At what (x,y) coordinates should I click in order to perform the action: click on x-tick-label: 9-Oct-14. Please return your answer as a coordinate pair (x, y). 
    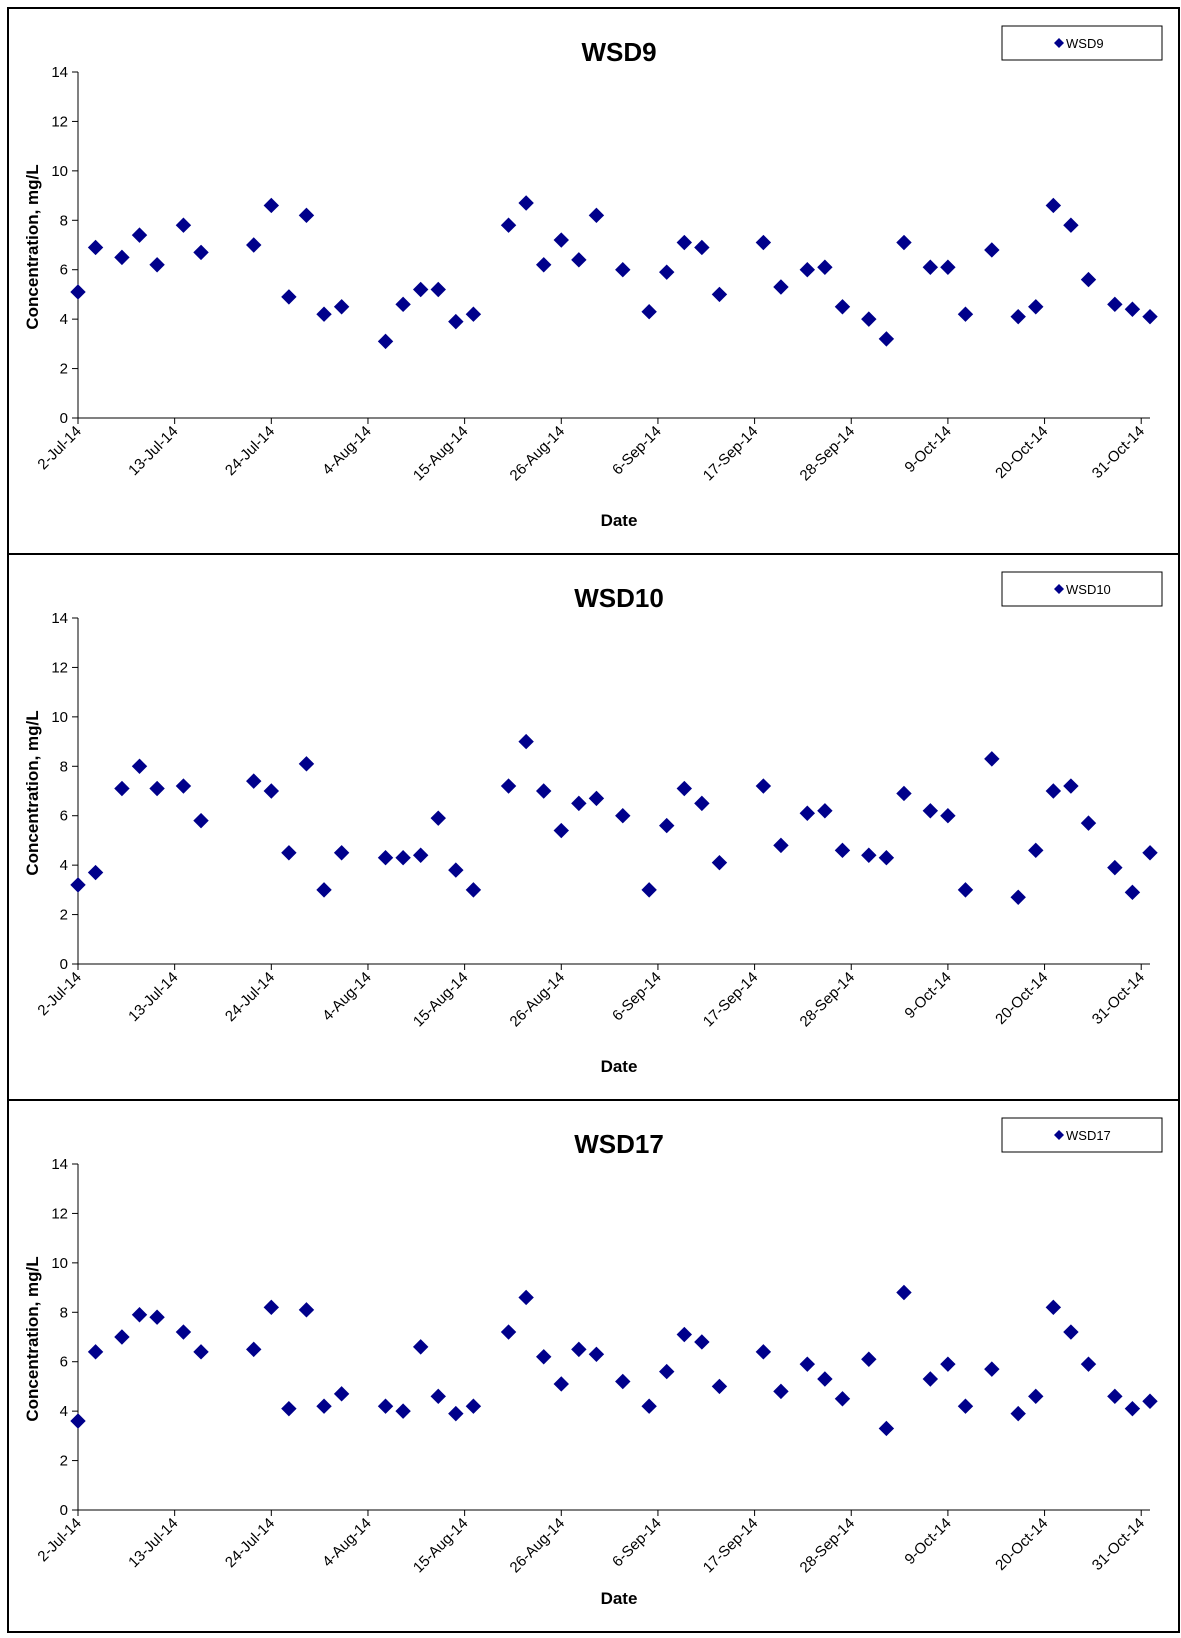
    Looking at the image, I should click on (927, 995).